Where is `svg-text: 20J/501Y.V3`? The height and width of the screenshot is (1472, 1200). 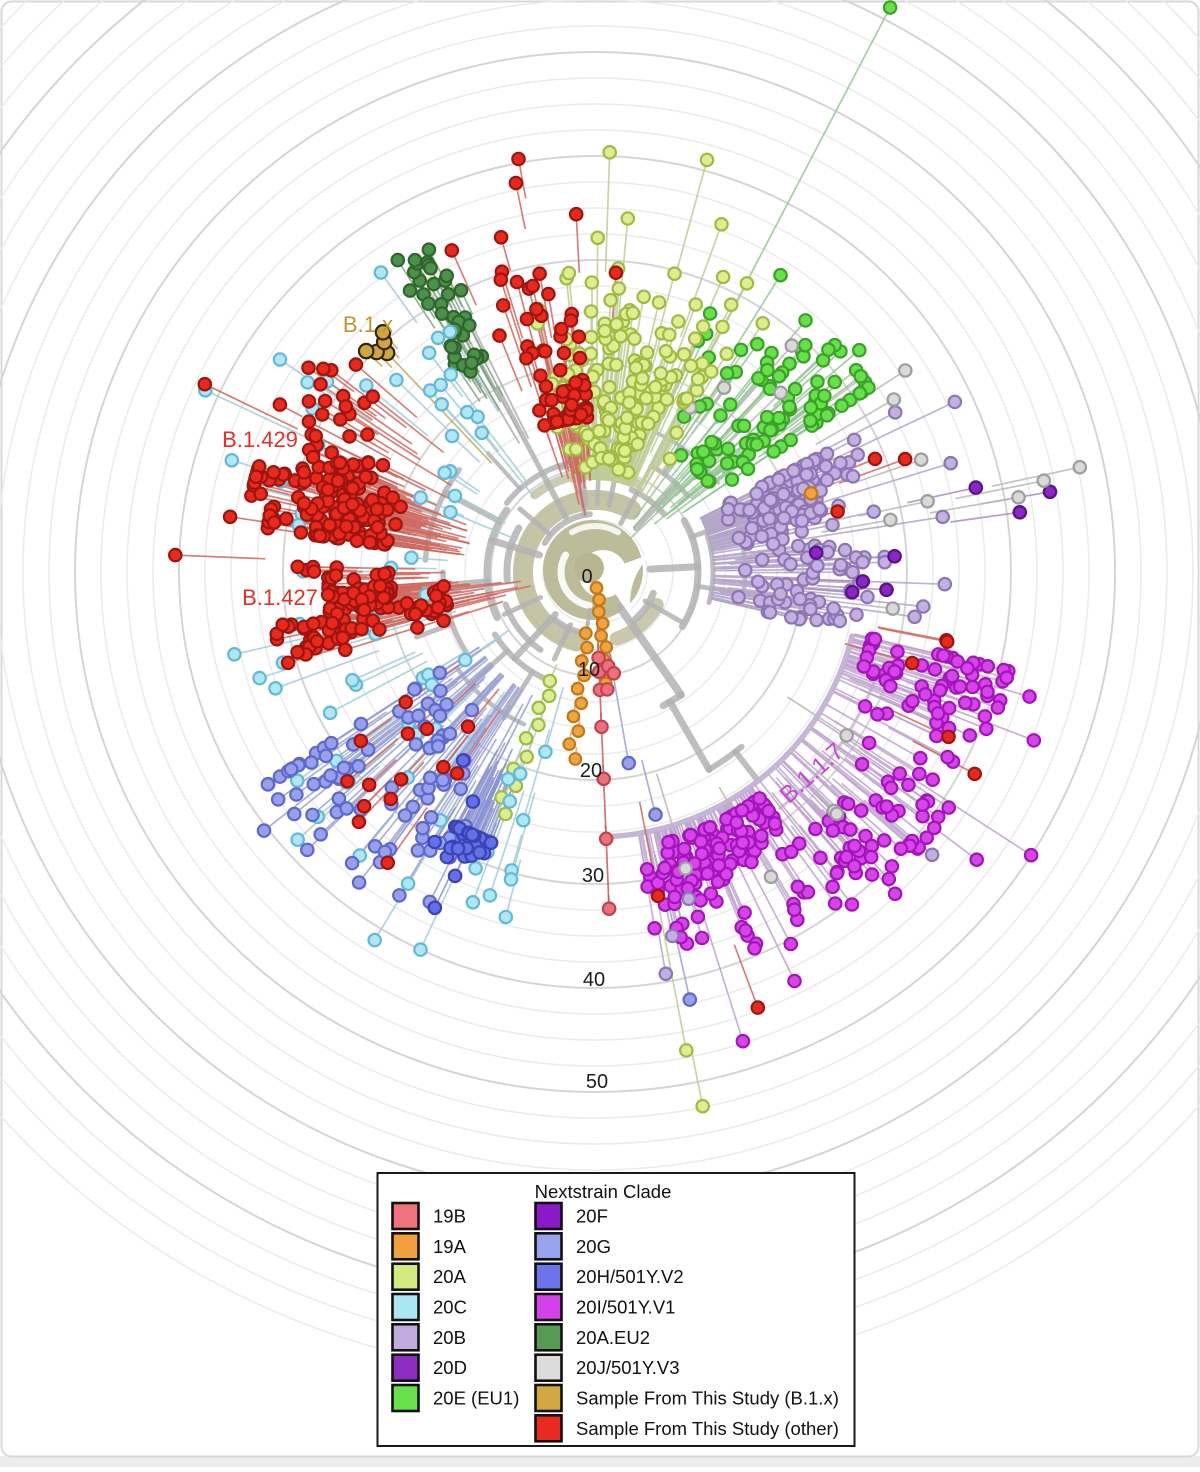 svg-text: 20J/501Y.V3 is located at coordinates (628, 1367).